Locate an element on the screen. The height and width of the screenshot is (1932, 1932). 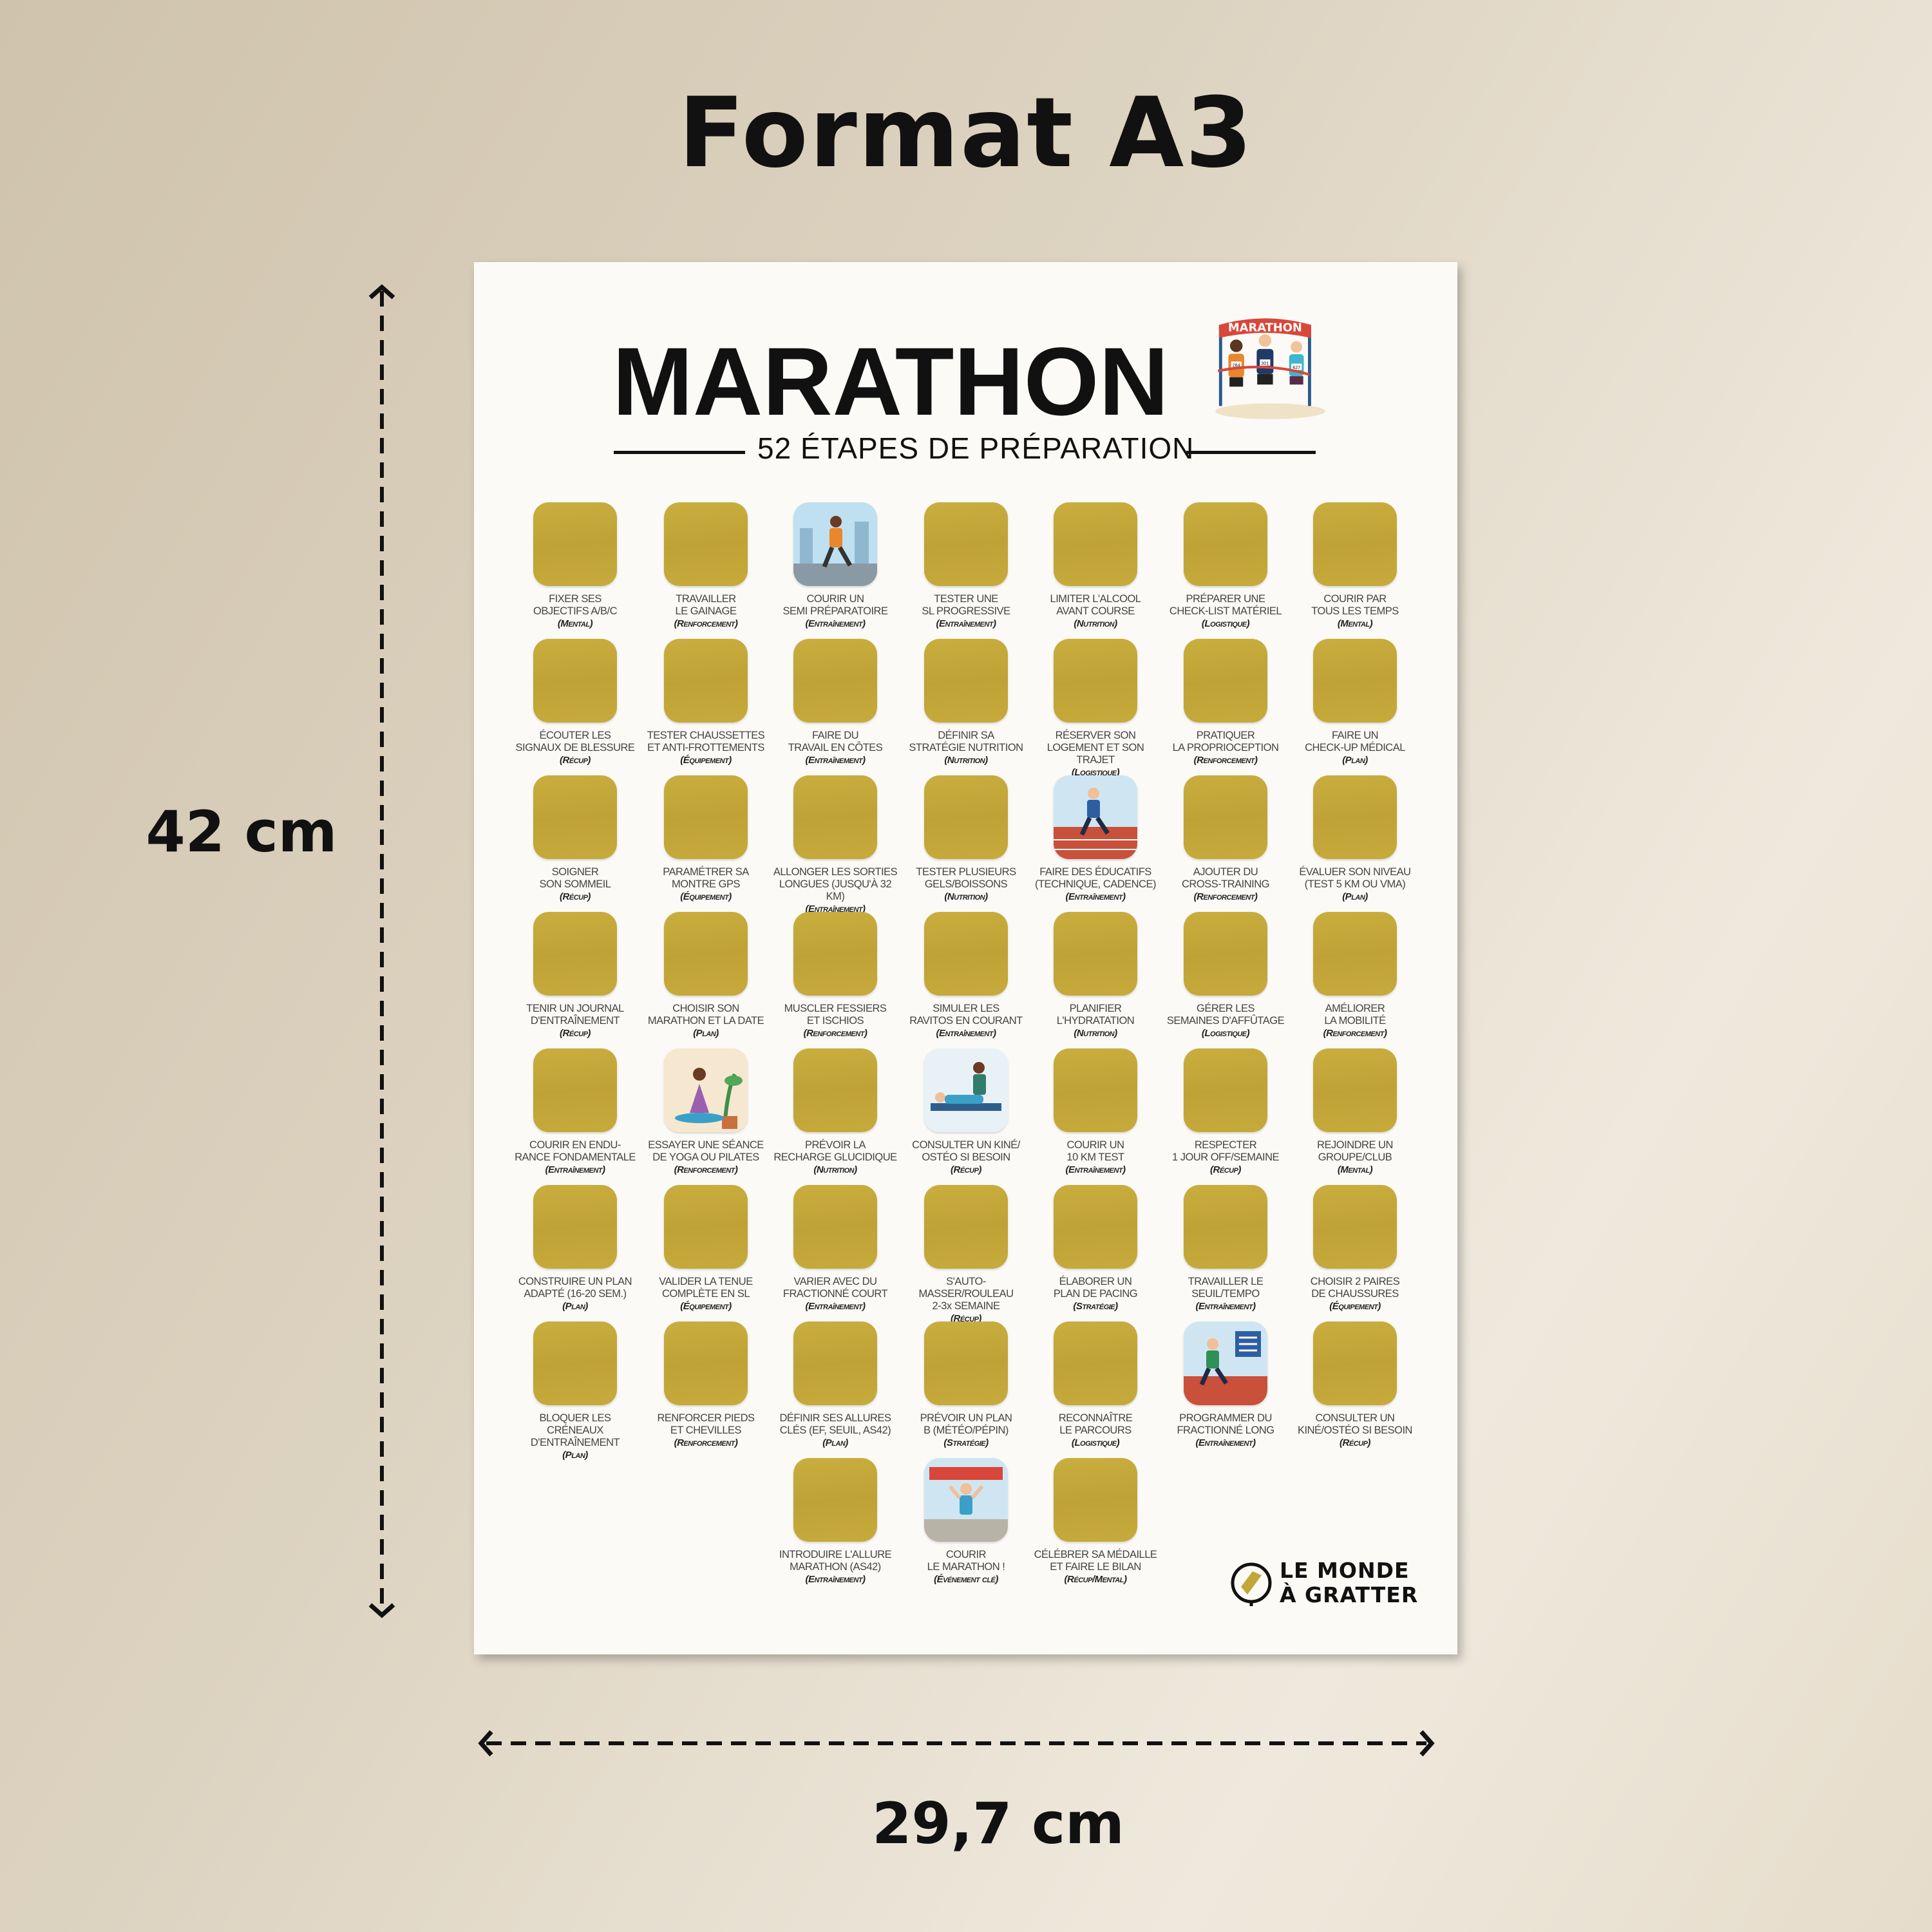
tile-text-line: (TECHNIQUE, CADENCE) is located at coordinates (1095, 884).